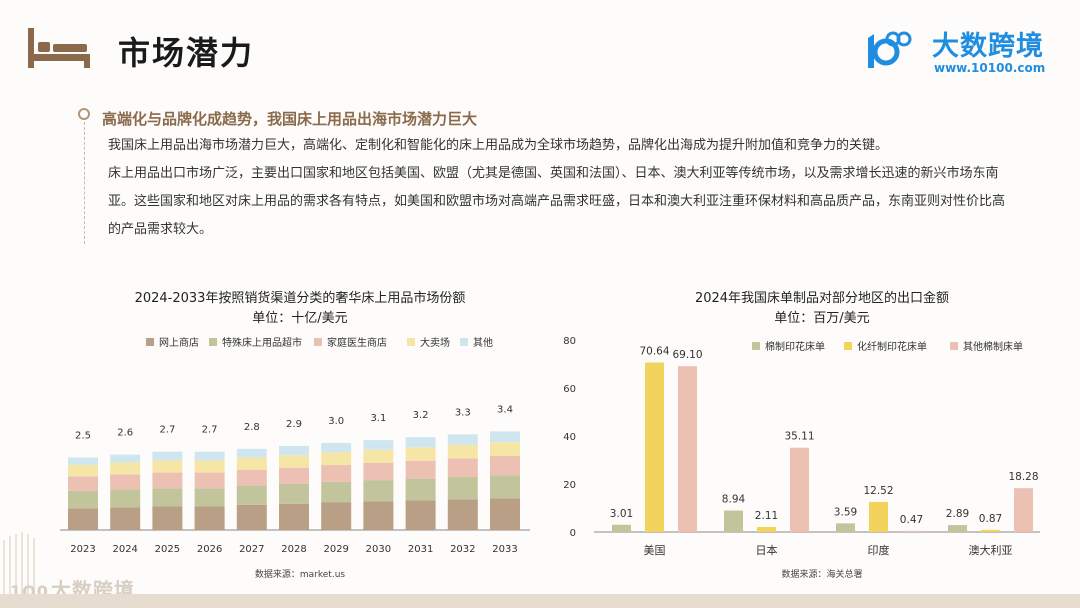  I want to click on right-chart-source: 数据来源：海关总署, so click(822, 575).